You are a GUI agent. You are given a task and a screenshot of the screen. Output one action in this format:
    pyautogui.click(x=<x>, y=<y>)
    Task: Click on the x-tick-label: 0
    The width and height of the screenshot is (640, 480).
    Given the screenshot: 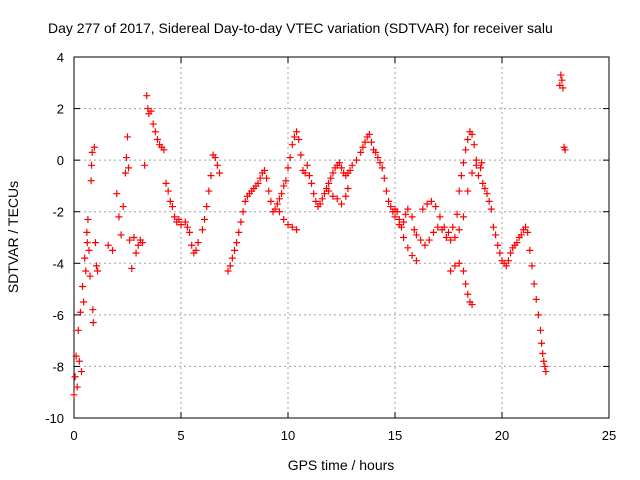 What is the action you would take?
    pyautogui.click(x=73, y=435)
    